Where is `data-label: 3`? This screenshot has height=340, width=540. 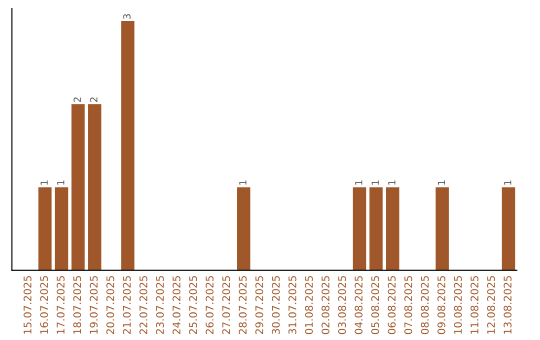
data-label: 3 is located at coordinates (127, 16).